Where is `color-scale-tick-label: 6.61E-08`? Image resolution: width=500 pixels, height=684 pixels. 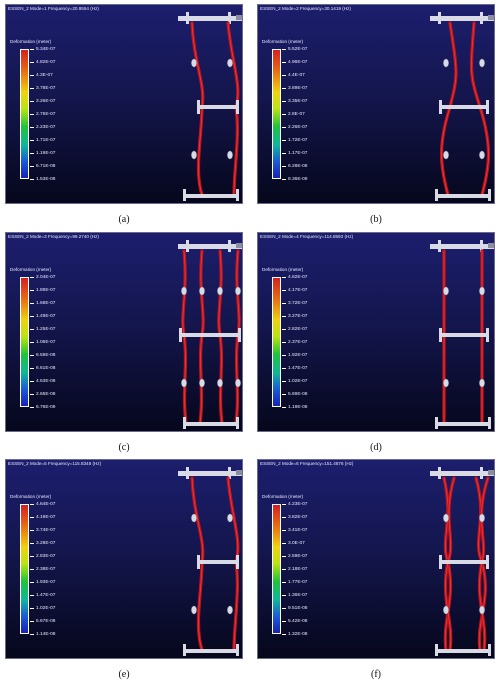 color-scale-tick-label: 6.61E-08 is located at coordinates (42, 368).